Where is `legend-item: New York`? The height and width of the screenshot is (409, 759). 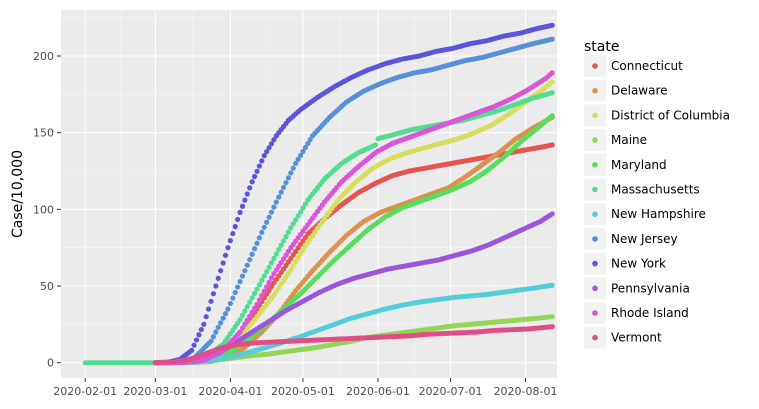 legend-item: New York is located at coordinates (625, 263).